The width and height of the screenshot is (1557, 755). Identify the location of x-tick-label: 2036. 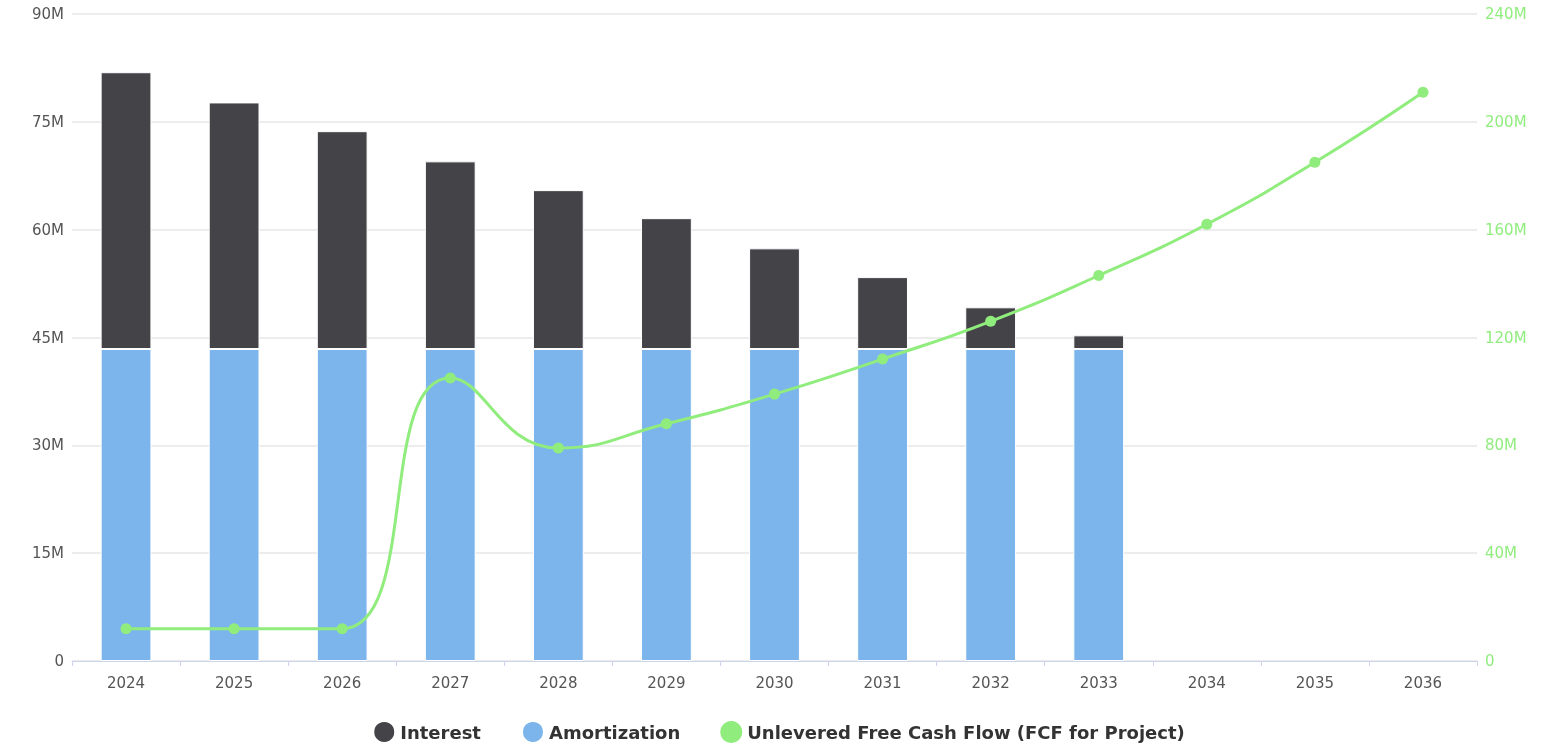
(1423, 682).